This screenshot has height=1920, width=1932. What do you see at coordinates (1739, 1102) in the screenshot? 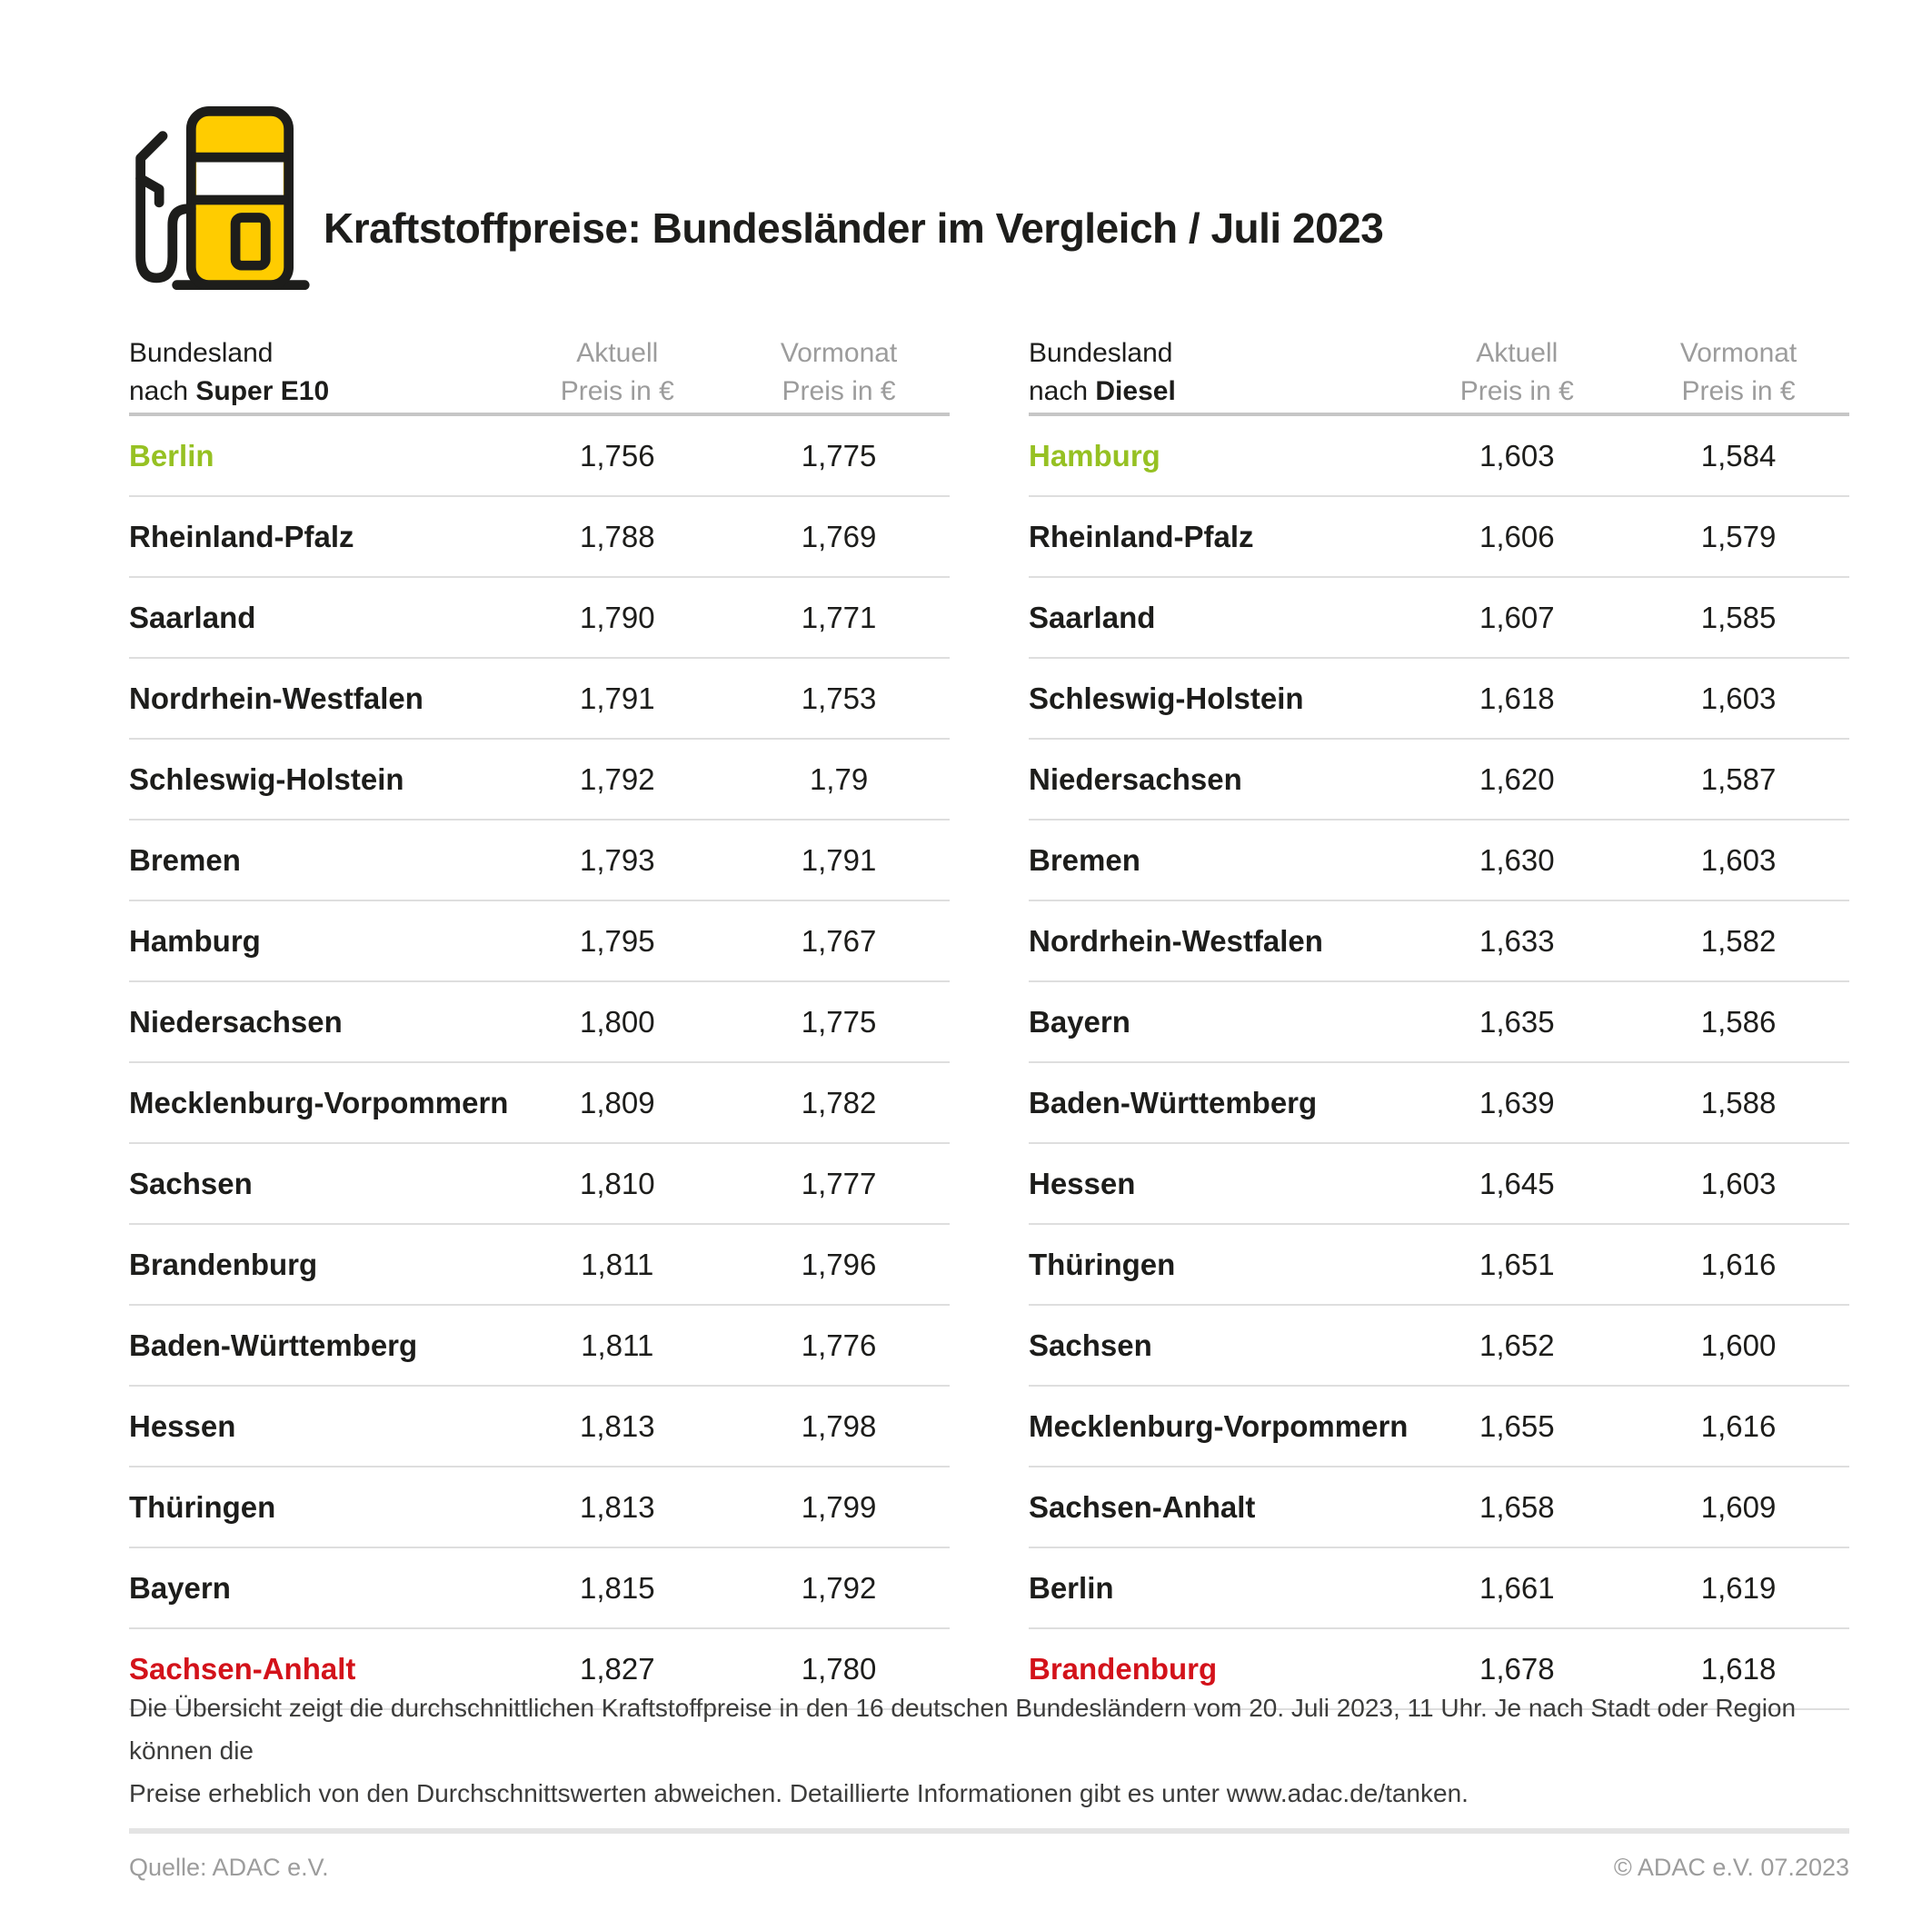
I see `vormonat-value-cell: 1,588` at bounding box center [1739, 1102].